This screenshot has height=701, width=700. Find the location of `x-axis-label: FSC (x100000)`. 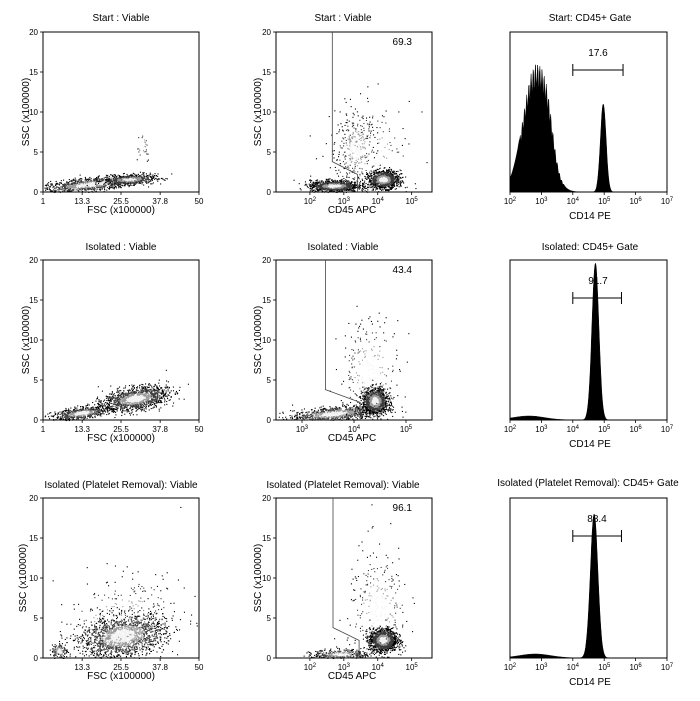

x-axis-label: FSC (x100000) is located at coordinates (121, 210).